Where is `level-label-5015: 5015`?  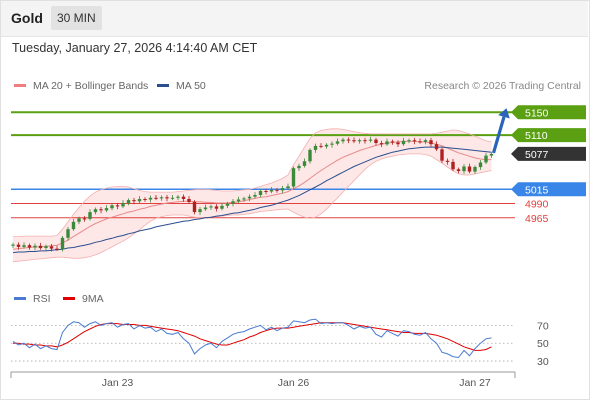 level-label-5015: 5015 is located at coordinates (537, 190).